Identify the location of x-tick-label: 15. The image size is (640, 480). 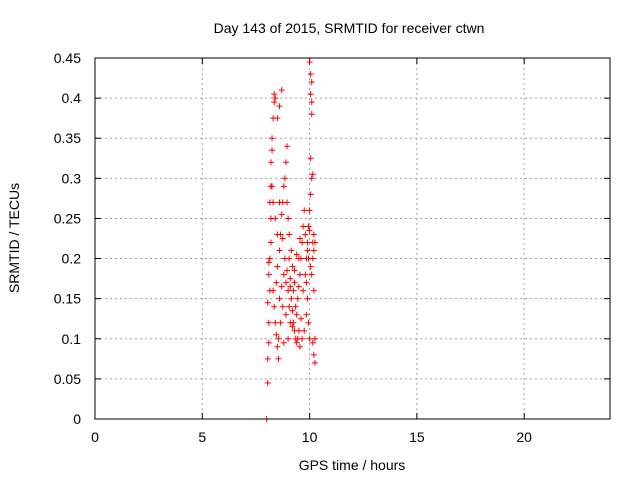
(417, 437).